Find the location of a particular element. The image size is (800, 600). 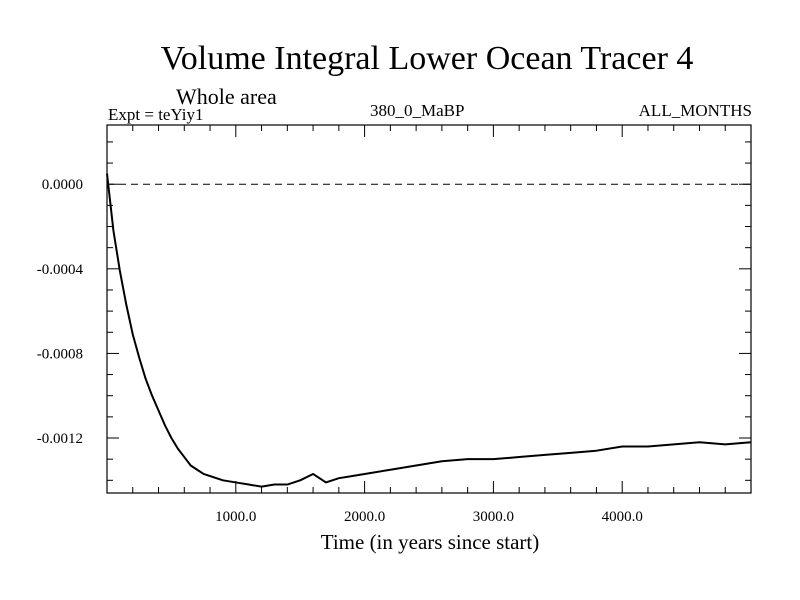

months-label: ALL_MONTHS is located at coordinates (695, 110).